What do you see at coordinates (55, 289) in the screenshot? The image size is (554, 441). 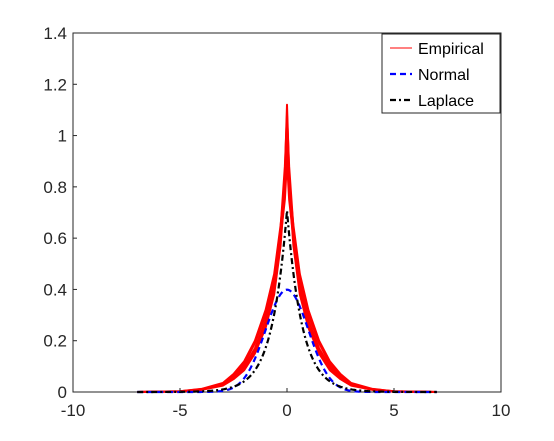 I see `y-tick-label: 0.4` at bounding box center [55, 289].